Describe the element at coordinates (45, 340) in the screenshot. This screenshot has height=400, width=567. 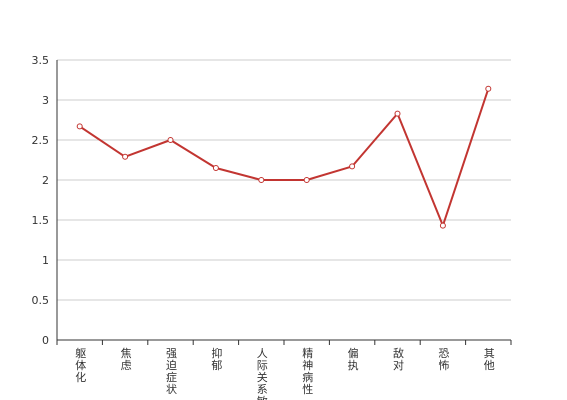
I see `y-tick-label: 0` at that location.